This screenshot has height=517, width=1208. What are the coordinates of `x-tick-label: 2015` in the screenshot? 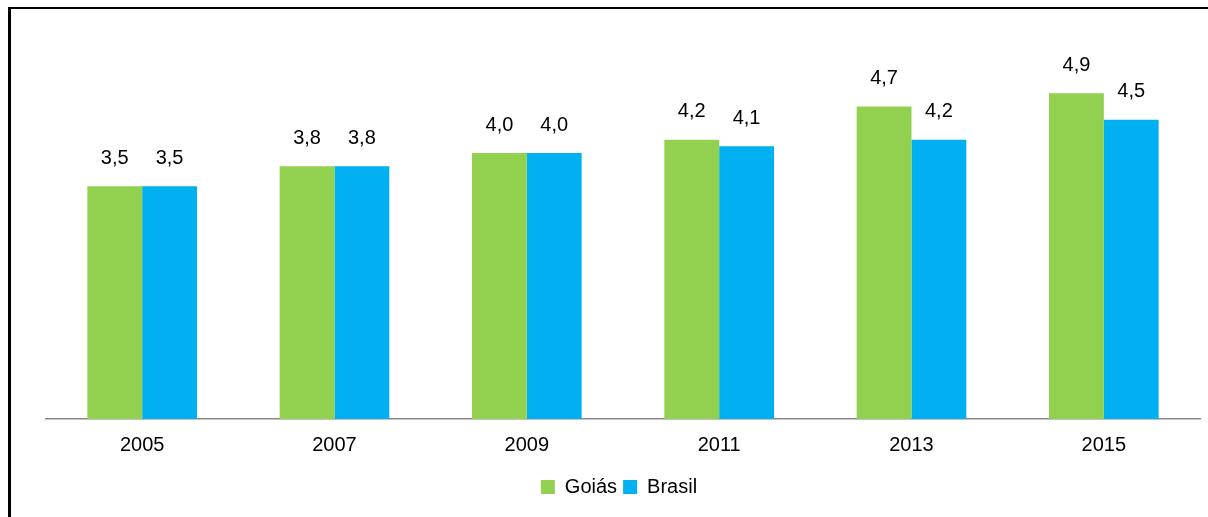 It's located at (1104, 443).